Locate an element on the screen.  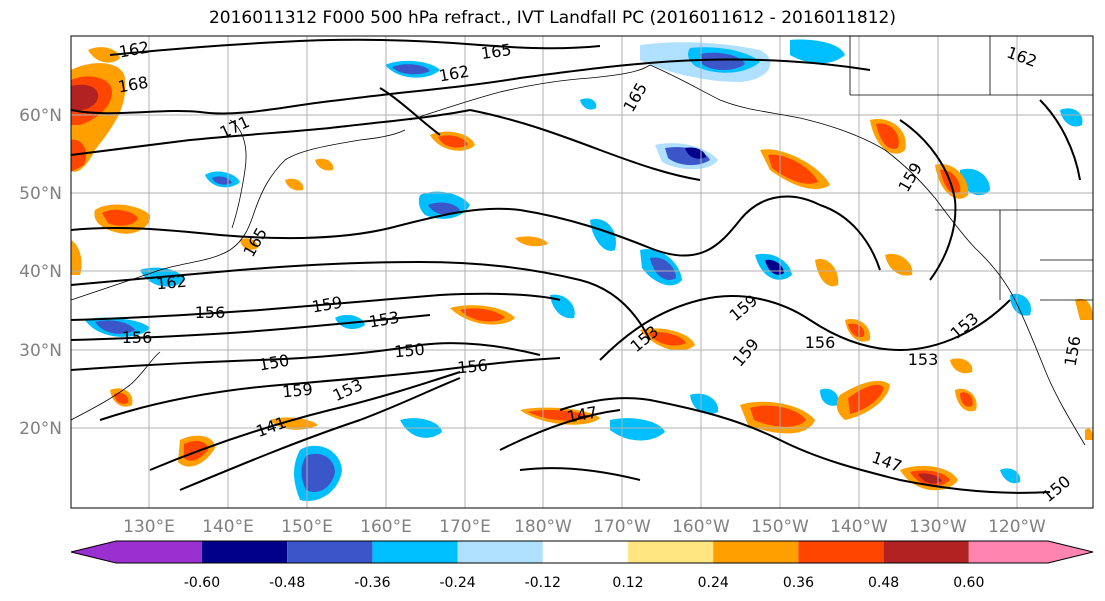
lat-label: 50°N is located at coordinates (40, 194).